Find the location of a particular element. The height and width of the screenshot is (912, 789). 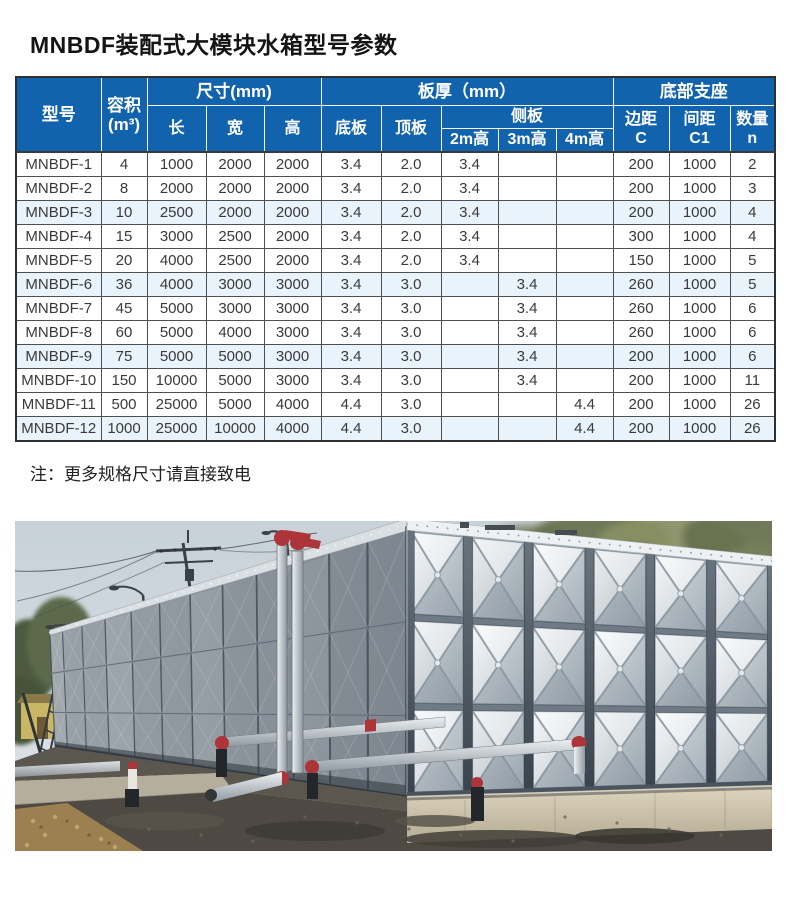

table-row: MNBDF-2 8 2000 2000 2000 3.4 2.0 3.4 200 1000 3 is located at coordinates (395, 188).